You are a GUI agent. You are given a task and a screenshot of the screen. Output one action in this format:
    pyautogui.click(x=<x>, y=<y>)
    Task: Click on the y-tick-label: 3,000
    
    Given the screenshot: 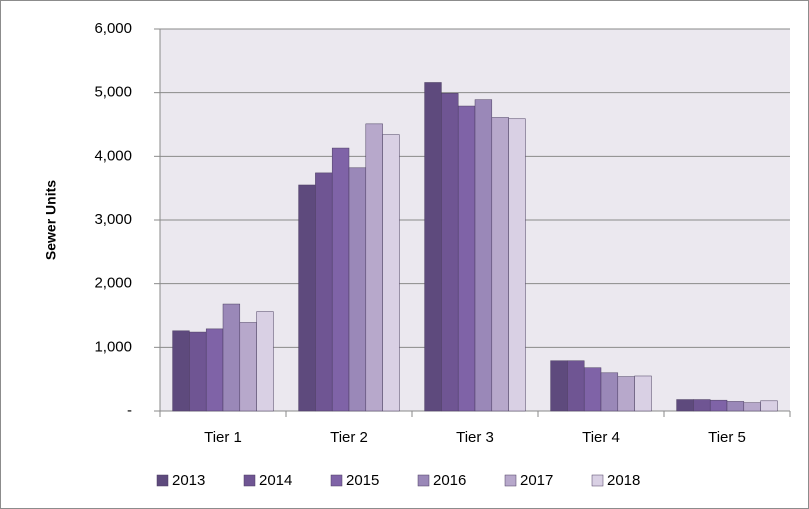 What is the action you would take?
    pyautogui.click(x=113, y=219)
    